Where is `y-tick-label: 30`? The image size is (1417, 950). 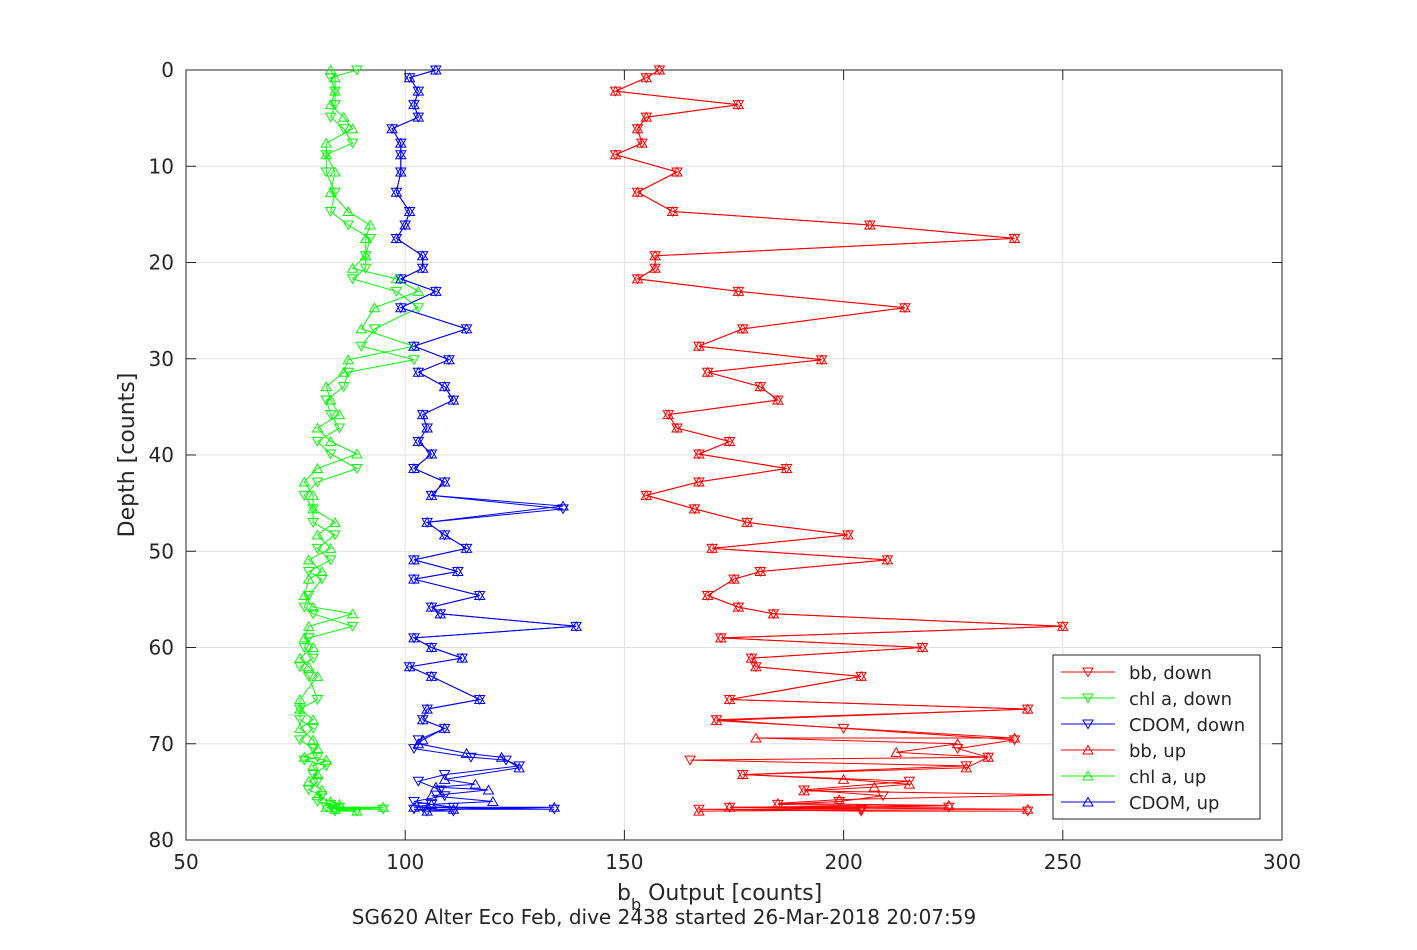
y-tick-label: 30 is located at coordinates (161, 359).